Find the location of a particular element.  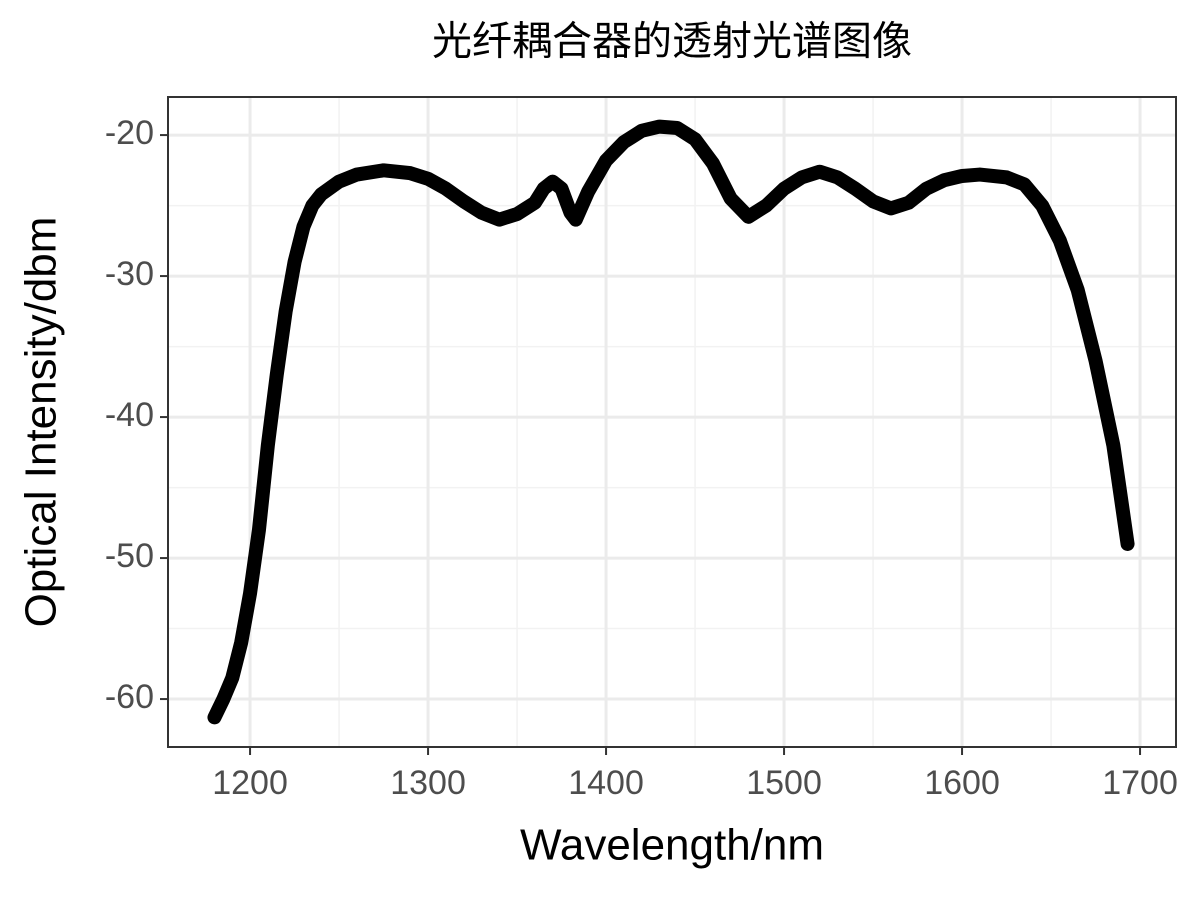

y-axis-label: Optical Intensity/dbm is located at coordinates (41, 422).